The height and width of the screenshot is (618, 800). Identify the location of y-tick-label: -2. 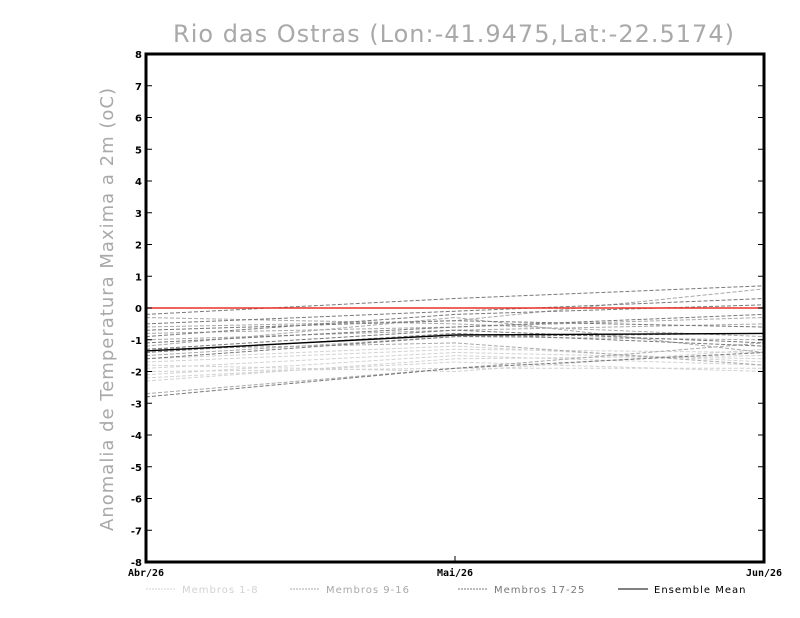
(136, 373).